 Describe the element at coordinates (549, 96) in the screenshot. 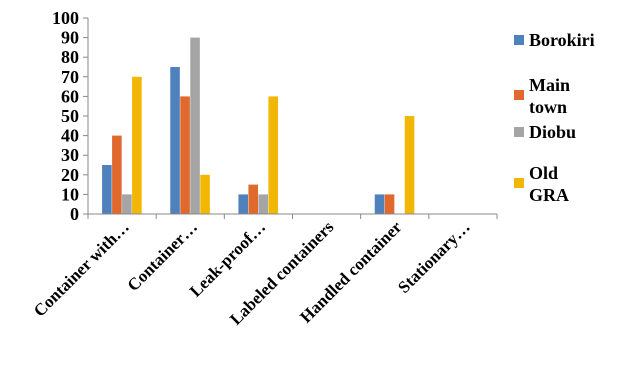

I see `legend-label: Main town` at that location.